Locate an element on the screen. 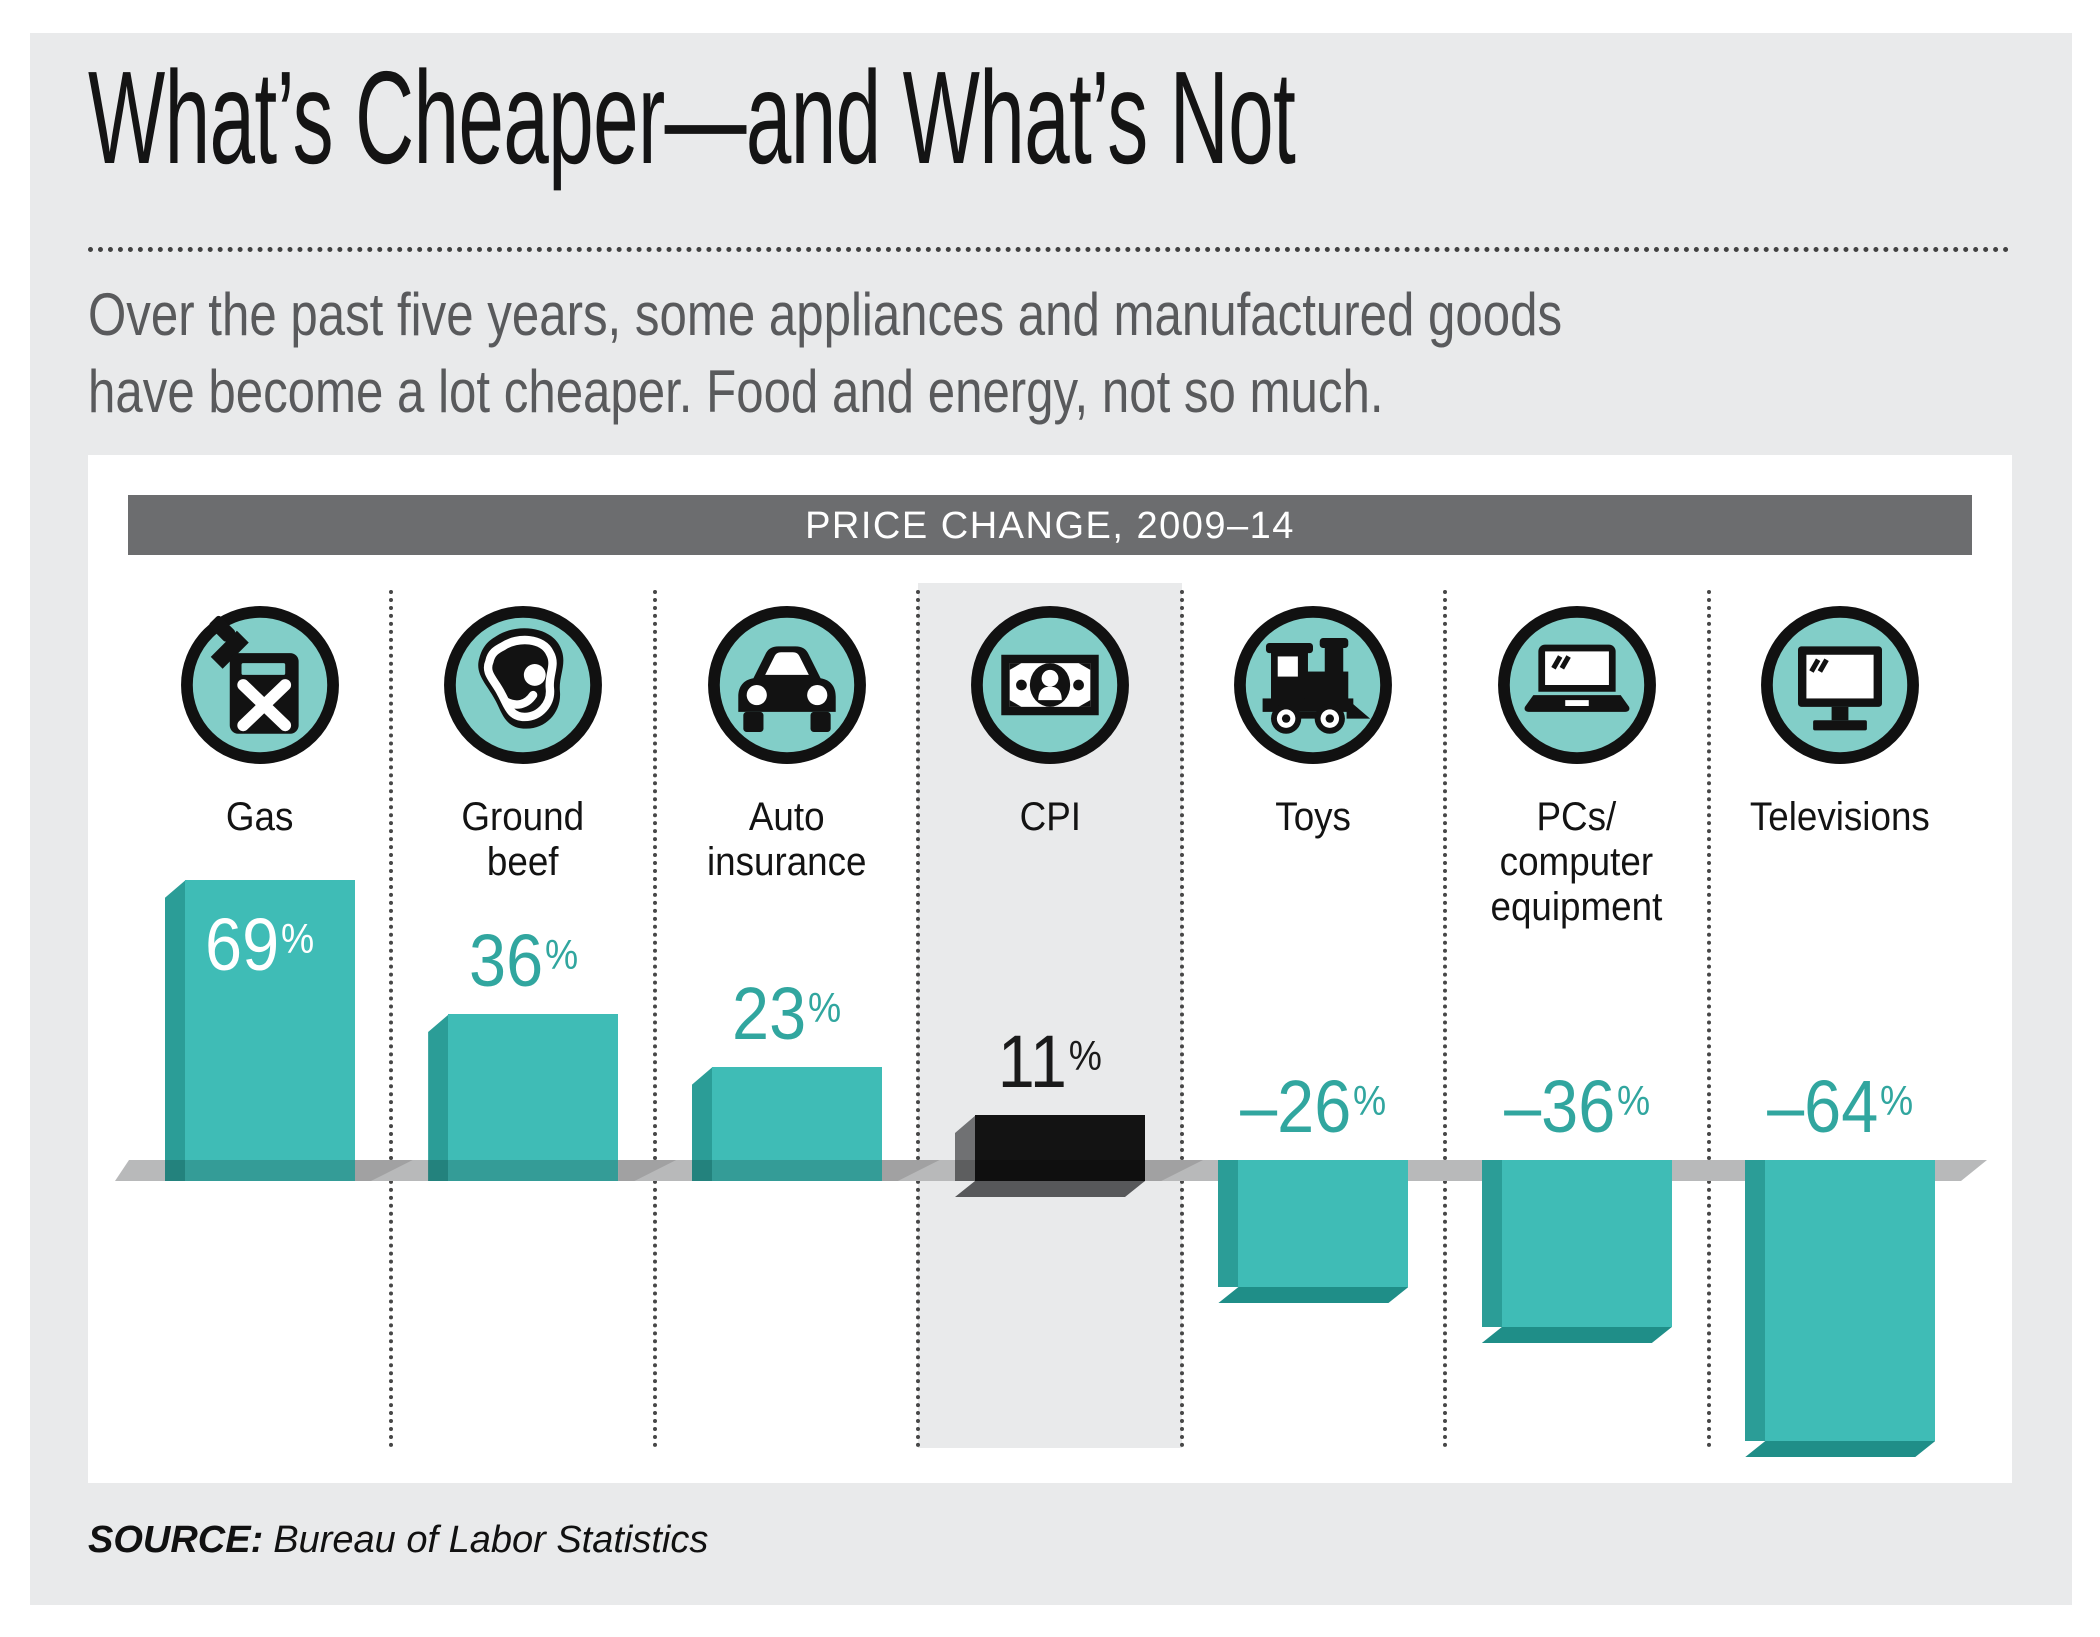 The image size is (2100, 1637). category-label-auto-insurance: Auto insurance is located at coordinates (786, 840).